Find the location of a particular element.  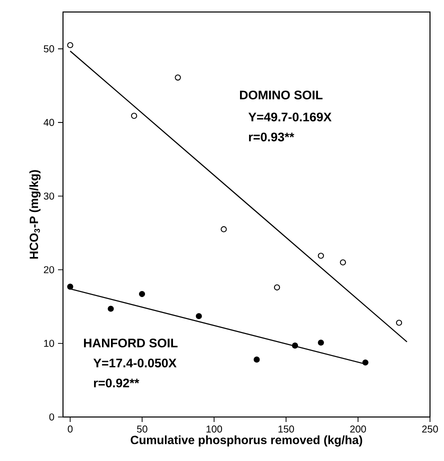

x-tick-label: 50 is located at coordinates (142, 429).